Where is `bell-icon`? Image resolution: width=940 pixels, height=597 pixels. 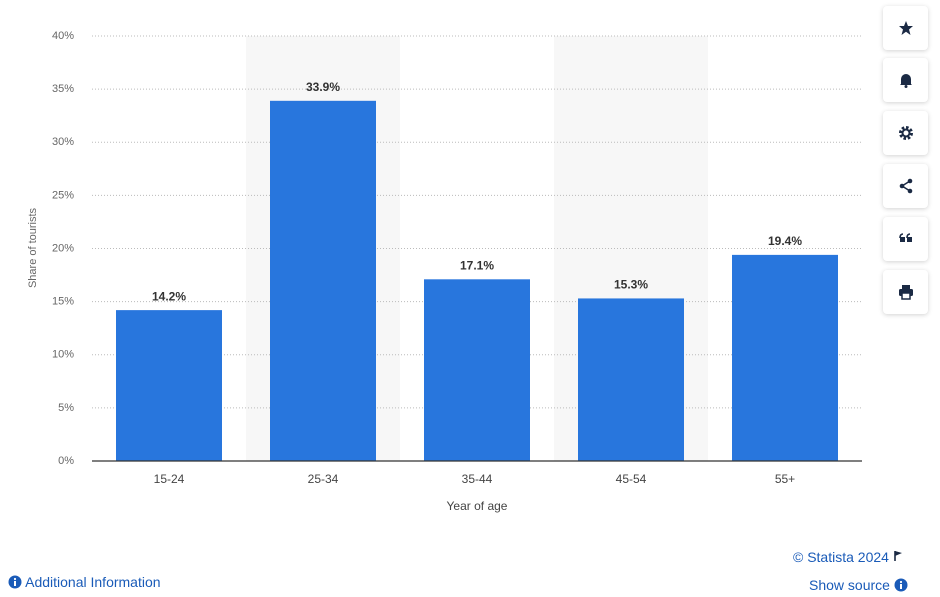 bell-icon is located at coordinates (906, 81).